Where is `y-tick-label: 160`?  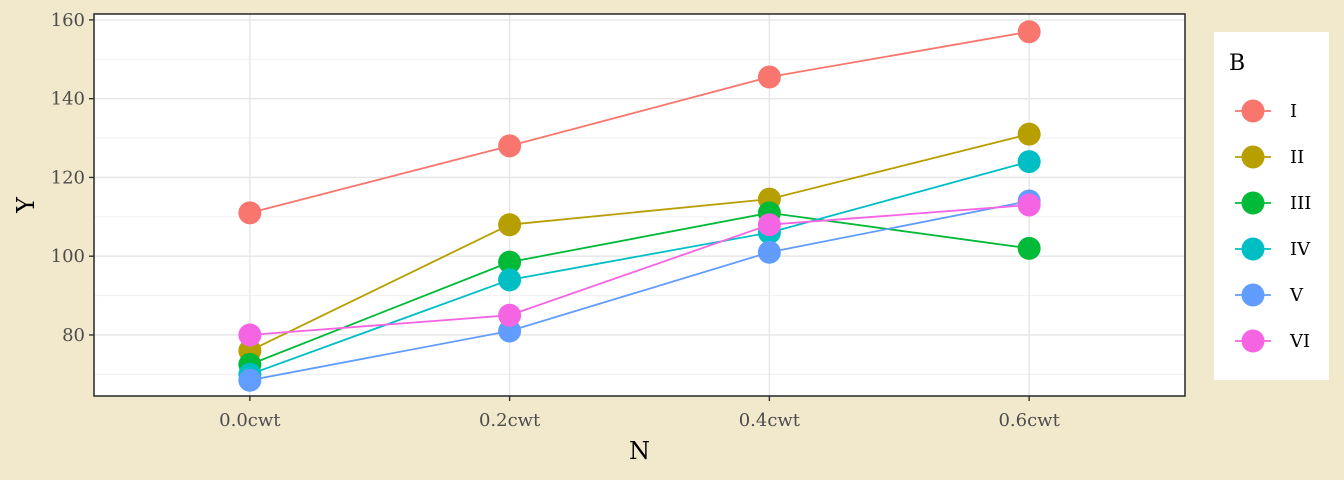
y-tick-label: 160 is located at coordinates (68, 20).